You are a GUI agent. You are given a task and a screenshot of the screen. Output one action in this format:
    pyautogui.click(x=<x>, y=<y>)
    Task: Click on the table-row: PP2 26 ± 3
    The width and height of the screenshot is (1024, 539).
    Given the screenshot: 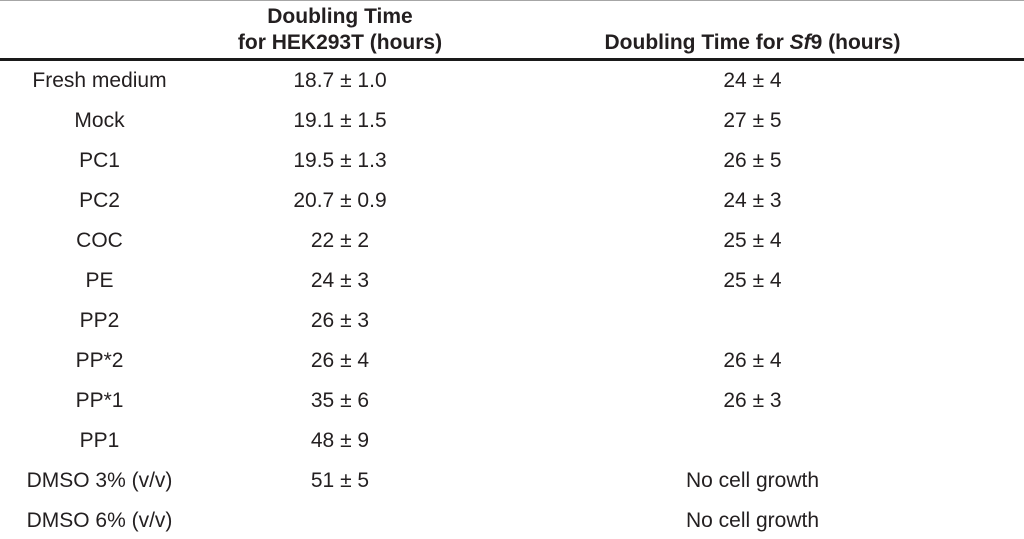 What is the action you would take?
    pyautogui.click(x=512, y=321)
    